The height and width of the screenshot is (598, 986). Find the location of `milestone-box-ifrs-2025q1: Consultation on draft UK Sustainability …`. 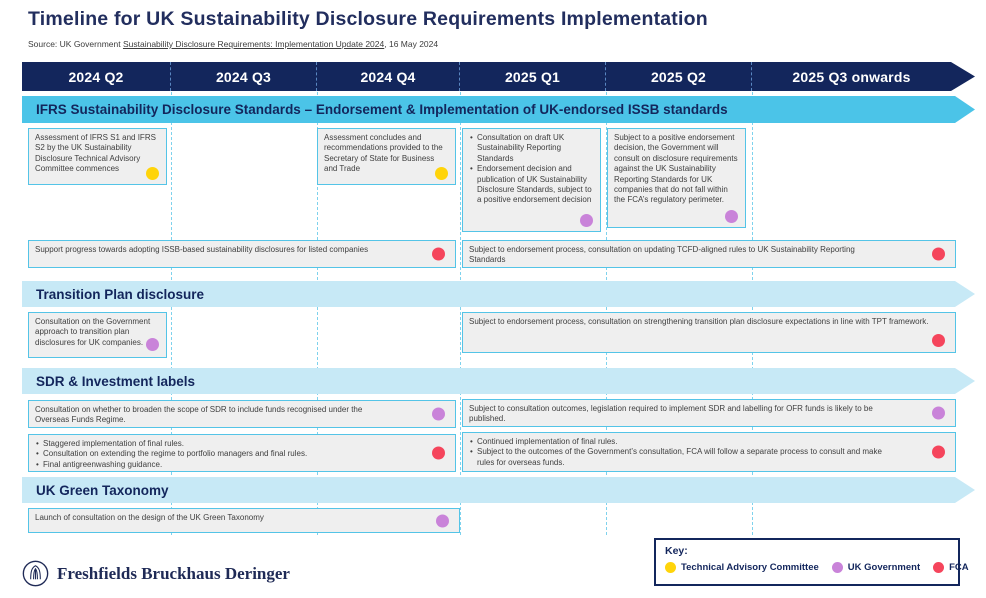

milestone-box-ifrs-2025q1: Consultation on draft UK Sustainability … is located at coordinates (531, 180).